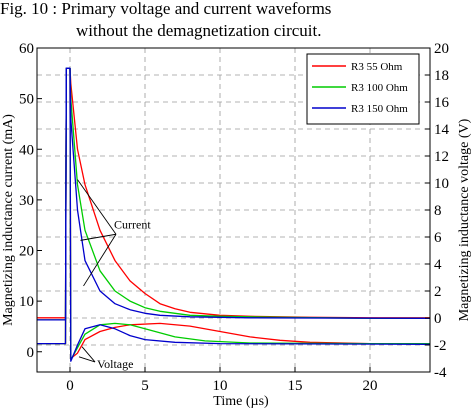 Image resolution: width=474 pixels, height=412 pixels. I want to click on annotation-current: Current, so click(132, 224).